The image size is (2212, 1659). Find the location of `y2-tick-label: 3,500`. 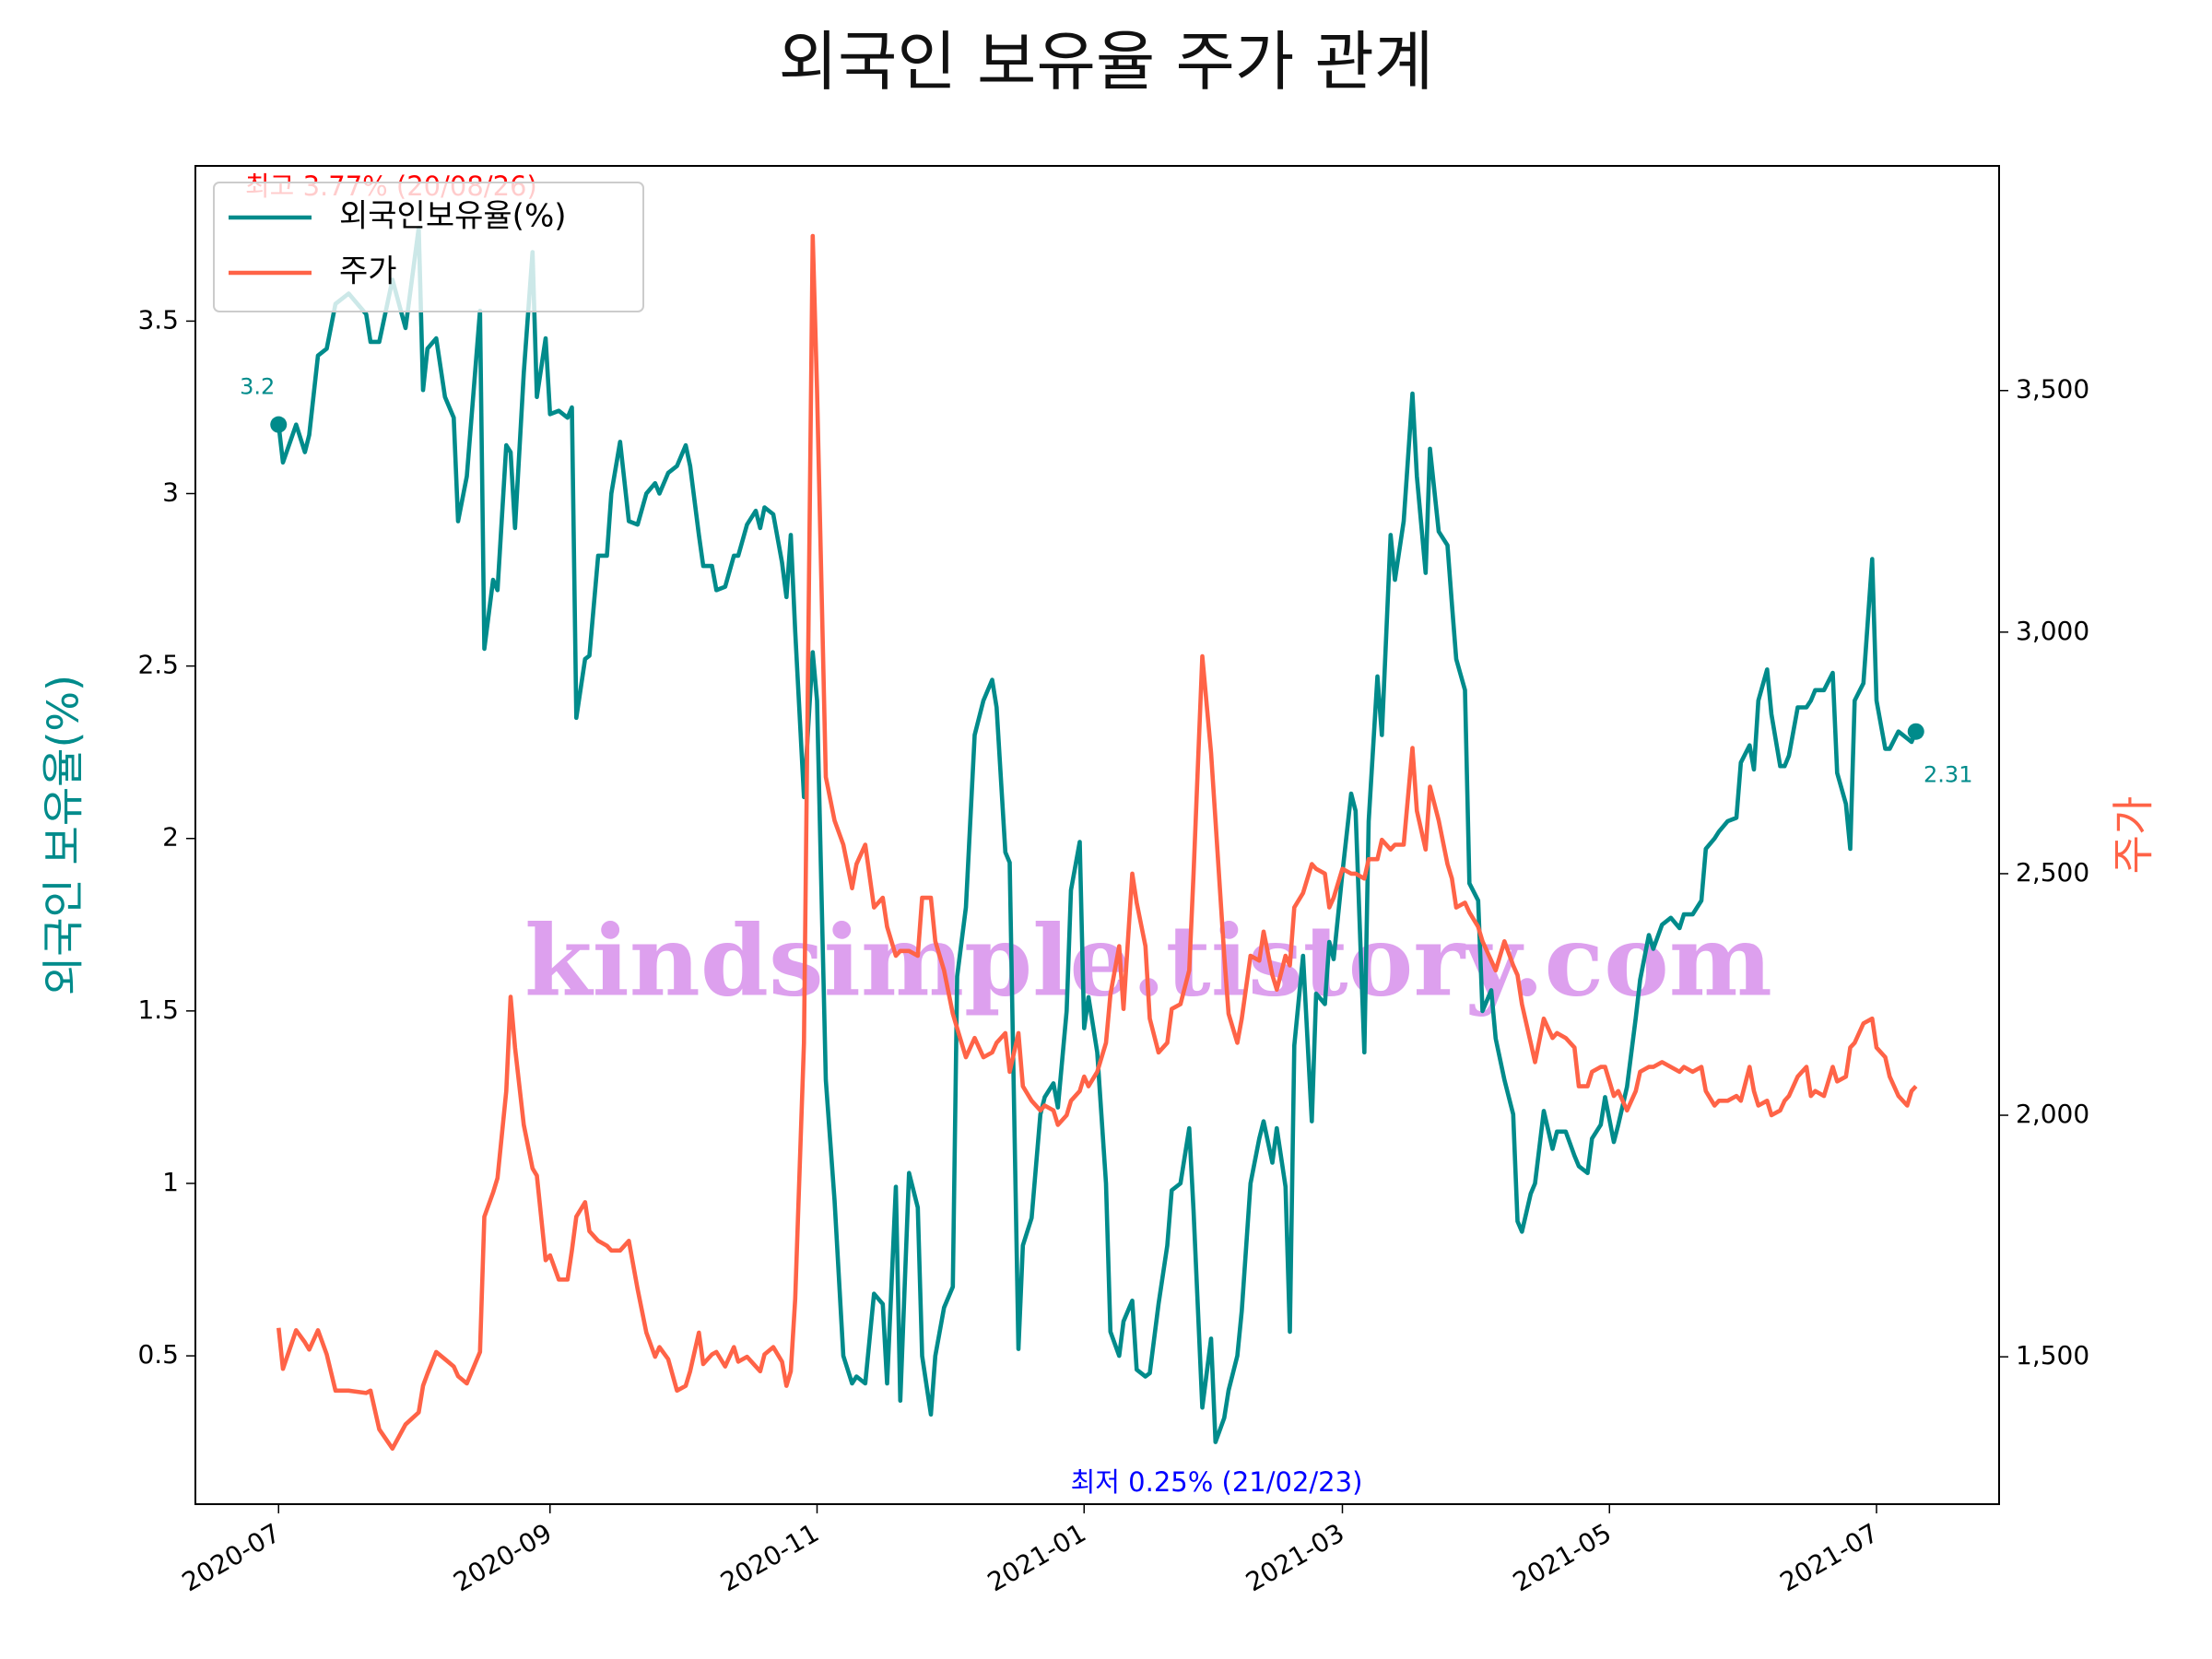

y2-tick-label: 3,500 is located at coordinates (2052, 389).